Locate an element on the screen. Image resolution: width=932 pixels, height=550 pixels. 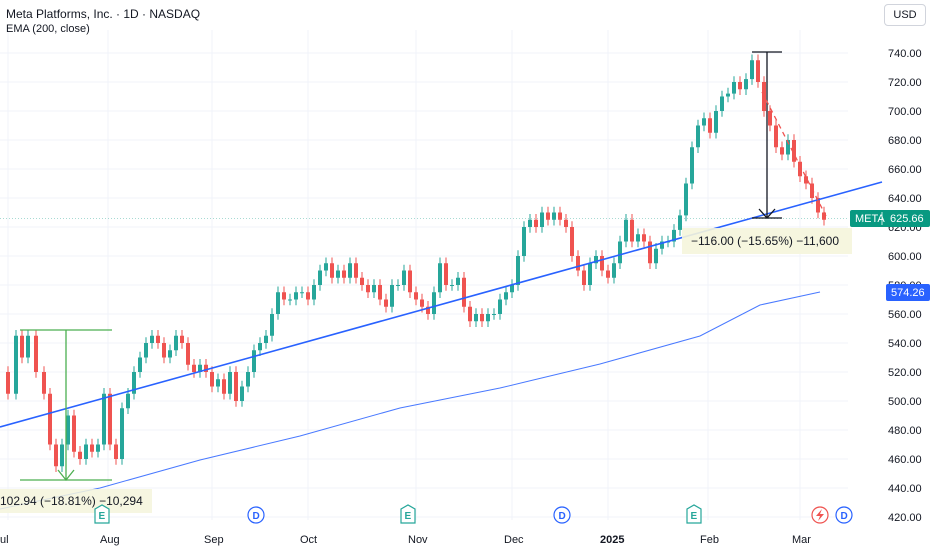
price-tag-symbol: META is located at coordinates (870, 219).